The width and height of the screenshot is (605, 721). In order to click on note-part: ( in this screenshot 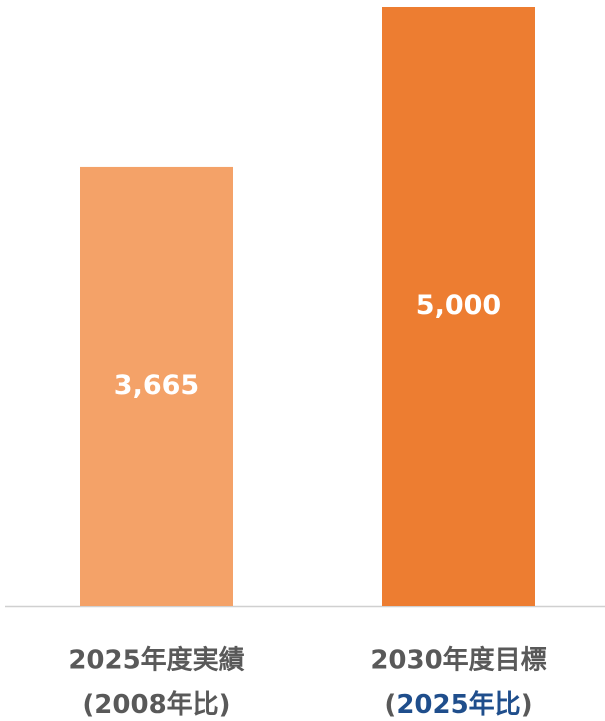, I will do `click(390, 705)`.